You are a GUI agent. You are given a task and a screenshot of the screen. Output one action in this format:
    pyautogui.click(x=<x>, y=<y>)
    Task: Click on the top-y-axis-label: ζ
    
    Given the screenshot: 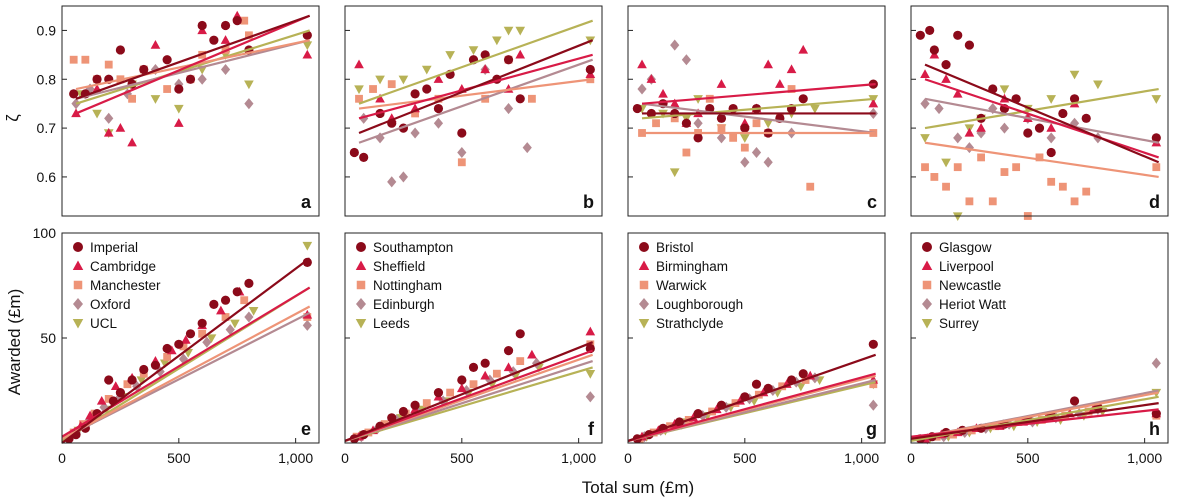 What is the action you would take?
    pyautogui.click(x=12, y=118)
    